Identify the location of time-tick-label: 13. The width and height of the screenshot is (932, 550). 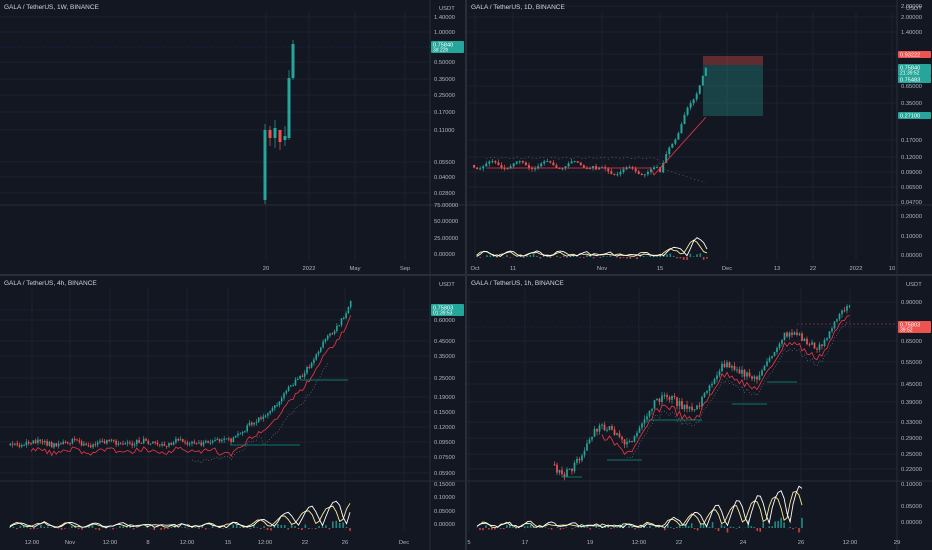
(777, 269).